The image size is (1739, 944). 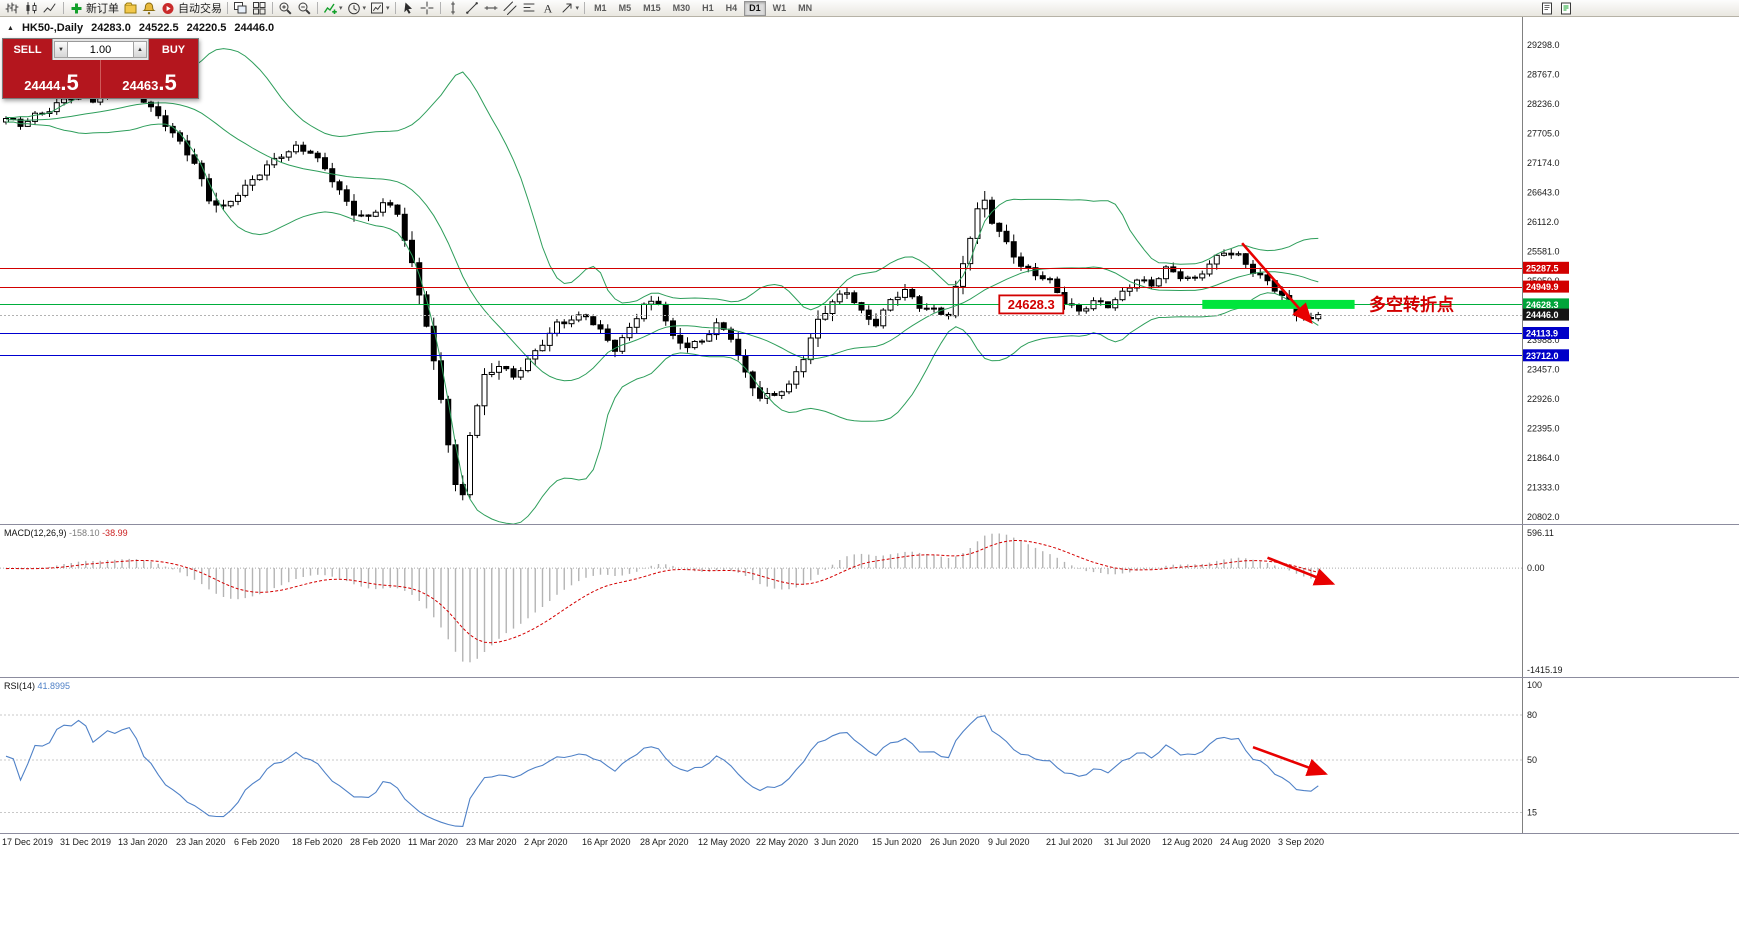 What do you see at coordinates (708, 8) in the screenshot?
I see `timeframe-h1-button: H1` at bounding box center [708, 8].